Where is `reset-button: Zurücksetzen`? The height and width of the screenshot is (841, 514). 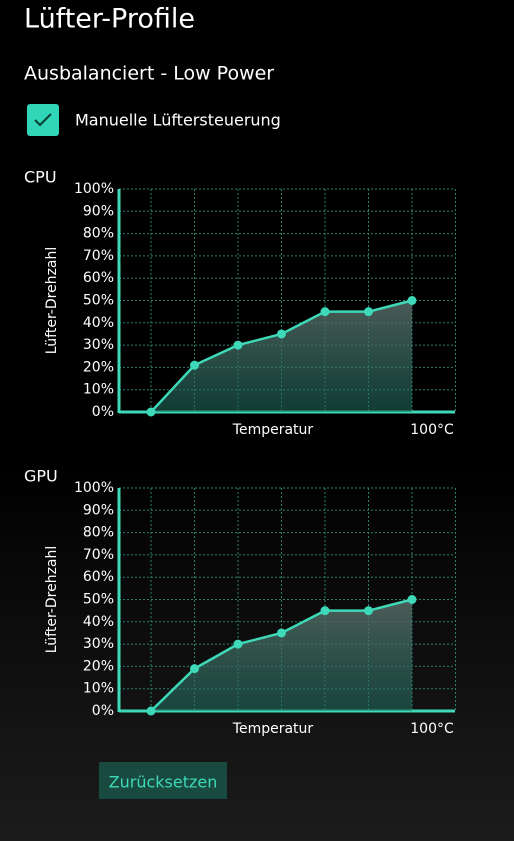 reset-button: Zurücksetzen is located at coordinates (163, 780).